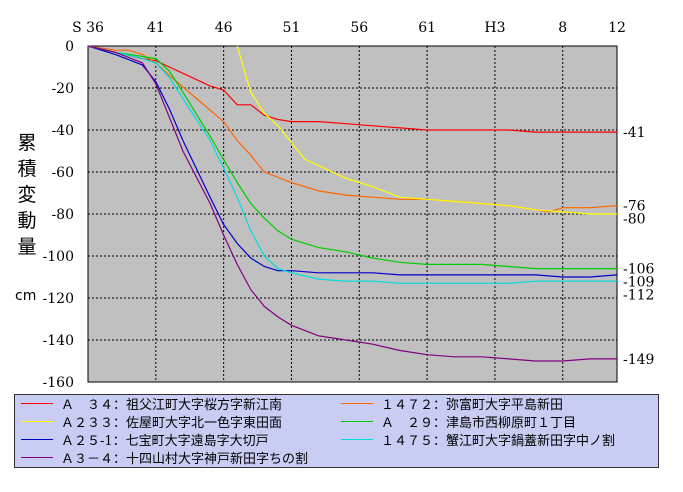 This screenshot has width=683, height=492. I want to click on legend-label: Ａ３－４：十四山村大字神戸新田字ちの割, so click(185, 459).